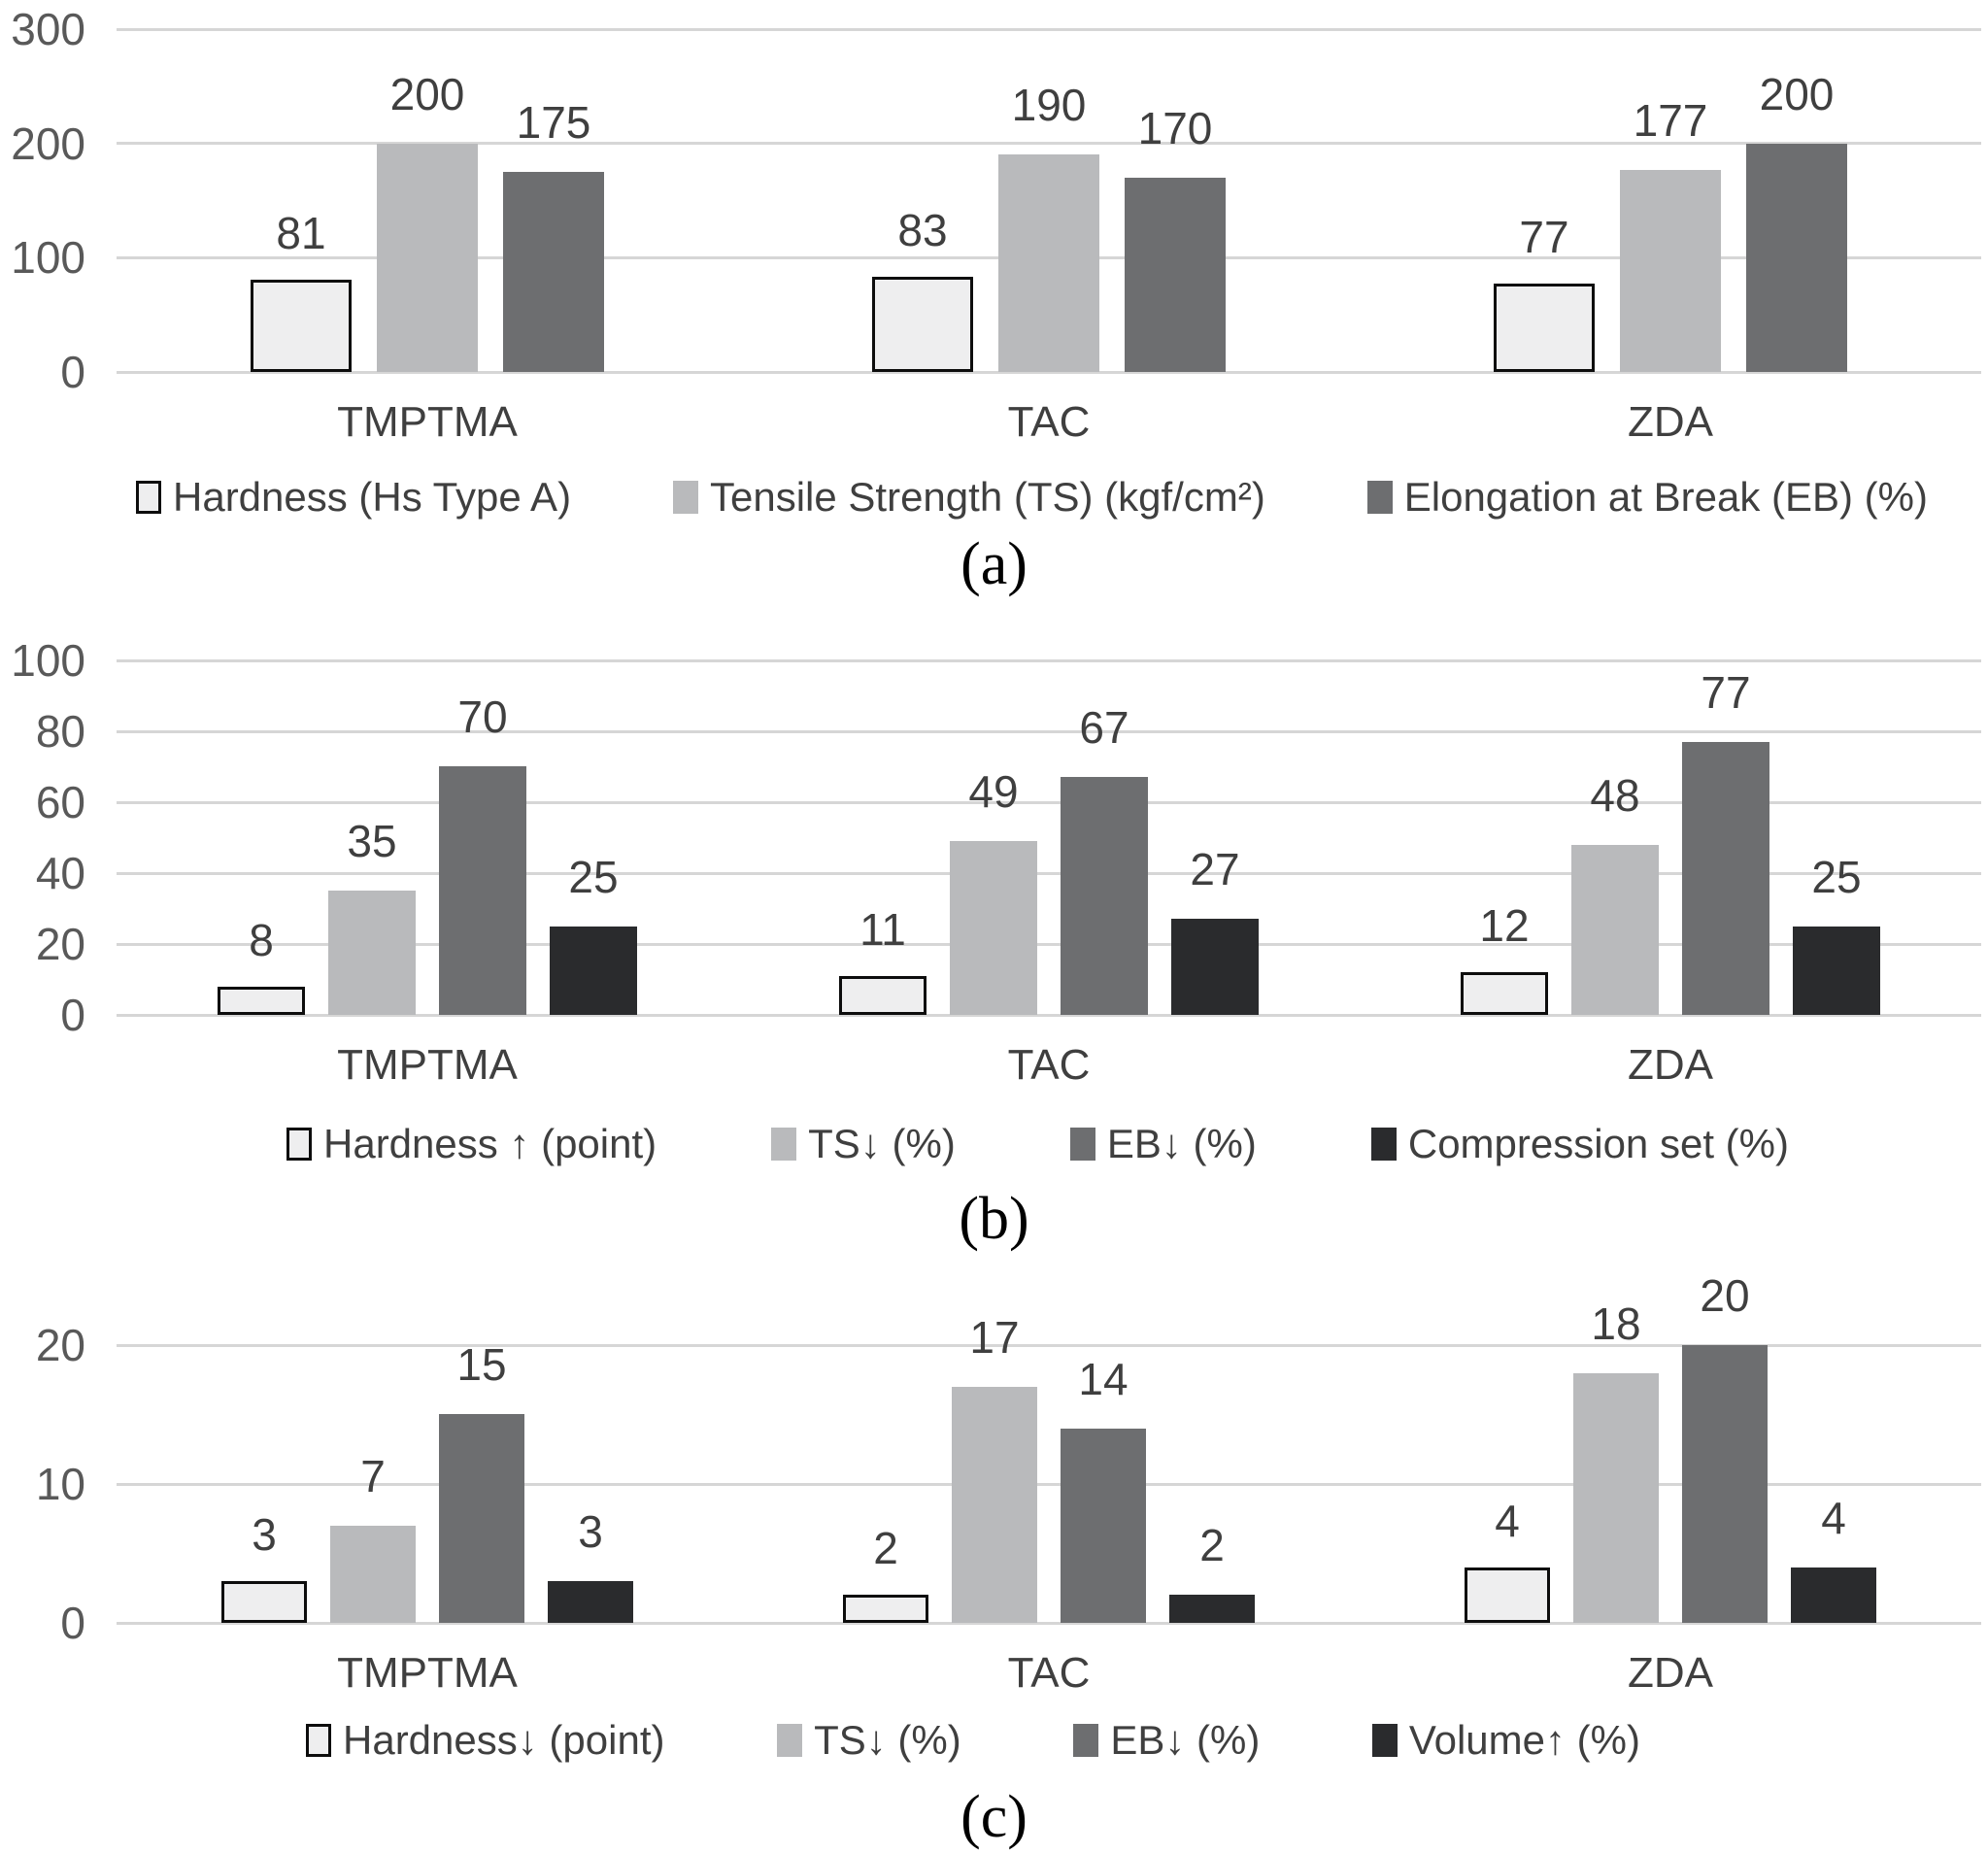  I want to click on legend-item: Volume↑ (%), so click(1505, 1740).